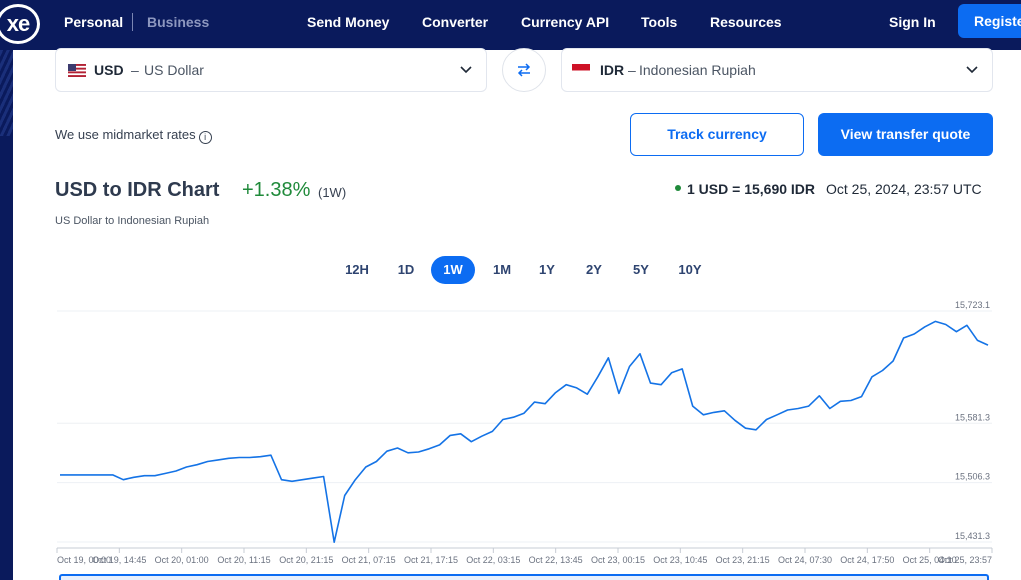 This screenshot has height=580, width=1021. What do you see at coordinates (641, 269) in the screenshot?
I see `period-5y: 5Y` at bounding box center [641, 269].